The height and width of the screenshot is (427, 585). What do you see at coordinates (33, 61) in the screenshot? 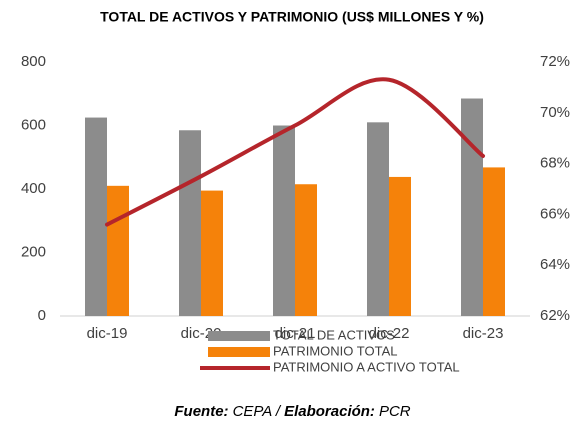
I see `y-tick-label: 800` at bounding box center [33, 61].